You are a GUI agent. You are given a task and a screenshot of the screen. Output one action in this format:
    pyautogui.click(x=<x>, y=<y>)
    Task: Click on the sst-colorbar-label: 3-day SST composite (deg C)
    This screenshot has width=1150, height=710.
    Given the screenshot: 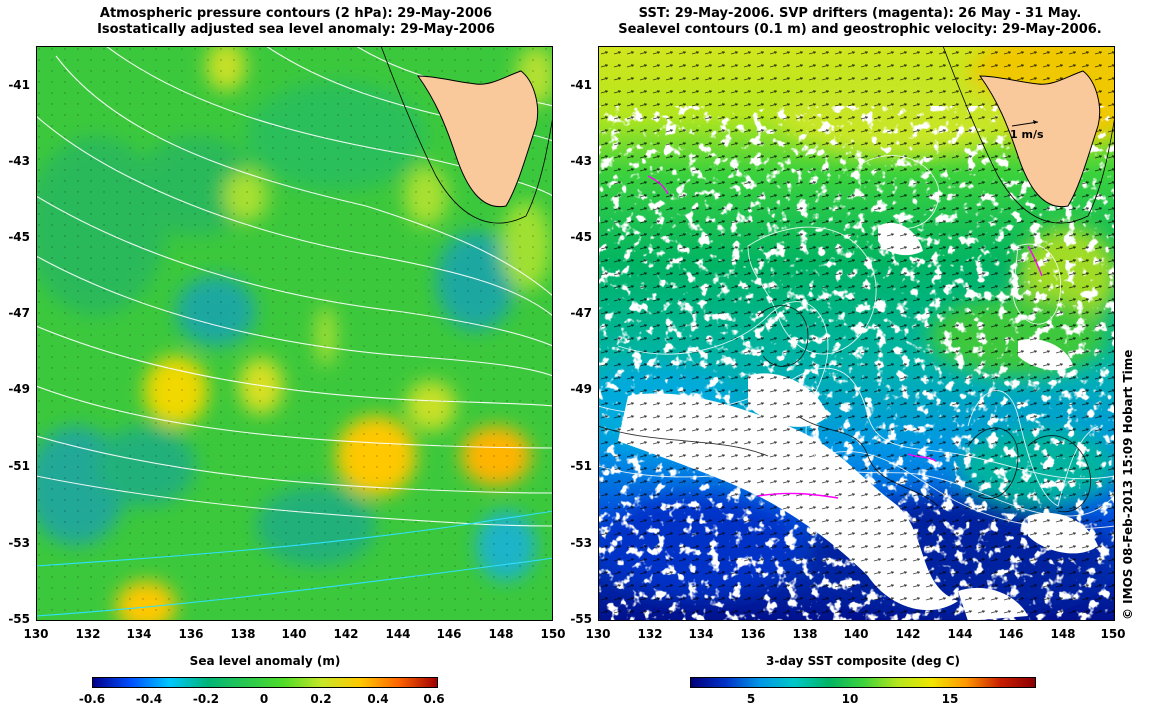 What is the action you would take?
    pyautogui.click(x=863, y=661)
    